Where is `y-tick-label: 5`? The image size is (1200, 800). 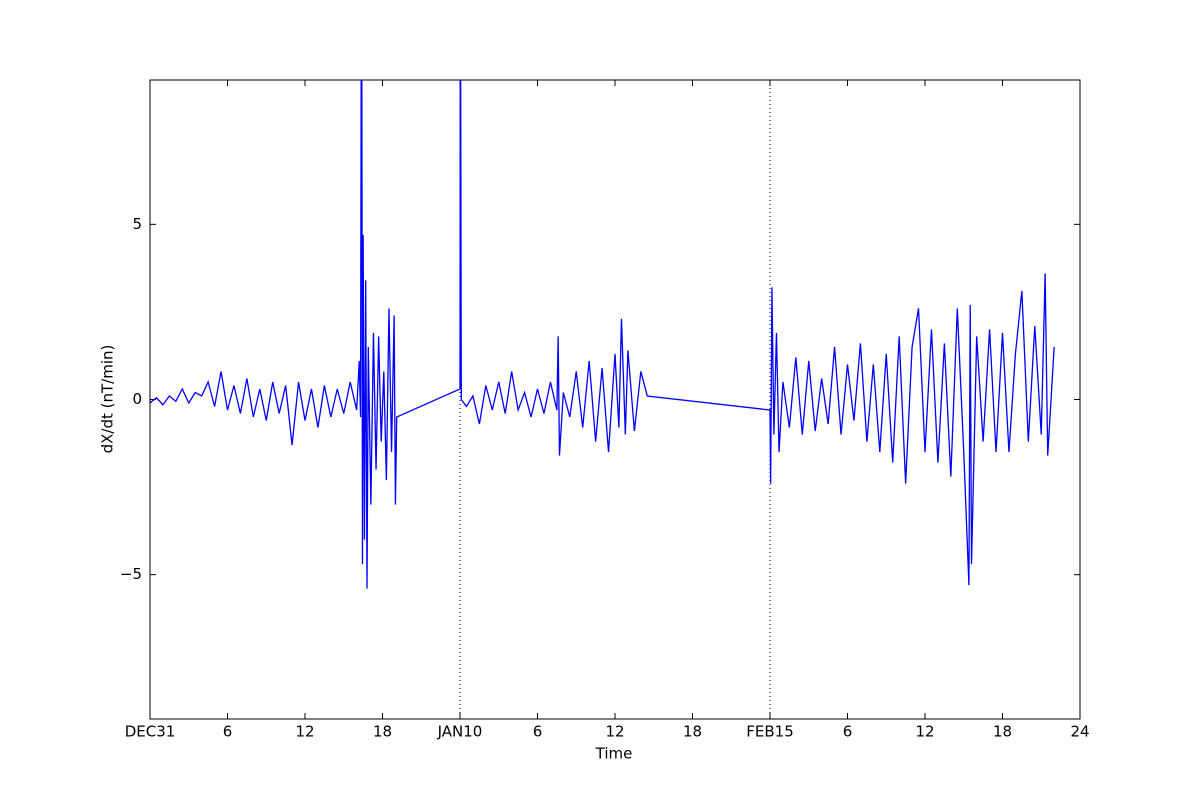 y-tick-label: 5 is located at coordinates (137, 224).